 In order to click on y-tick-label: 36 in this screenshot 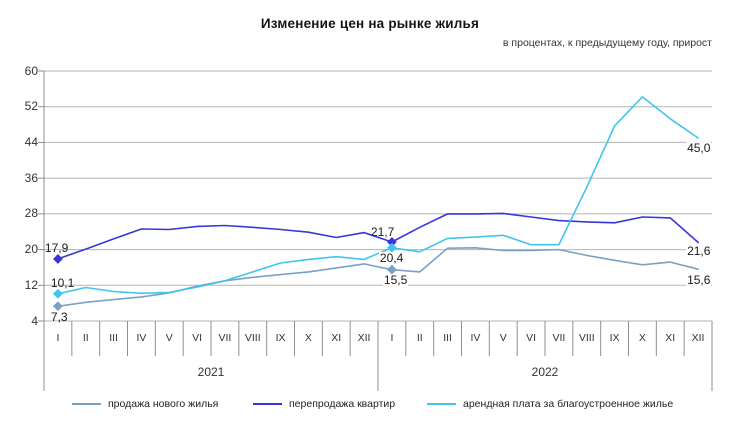, I will do `click(31, 177)`.